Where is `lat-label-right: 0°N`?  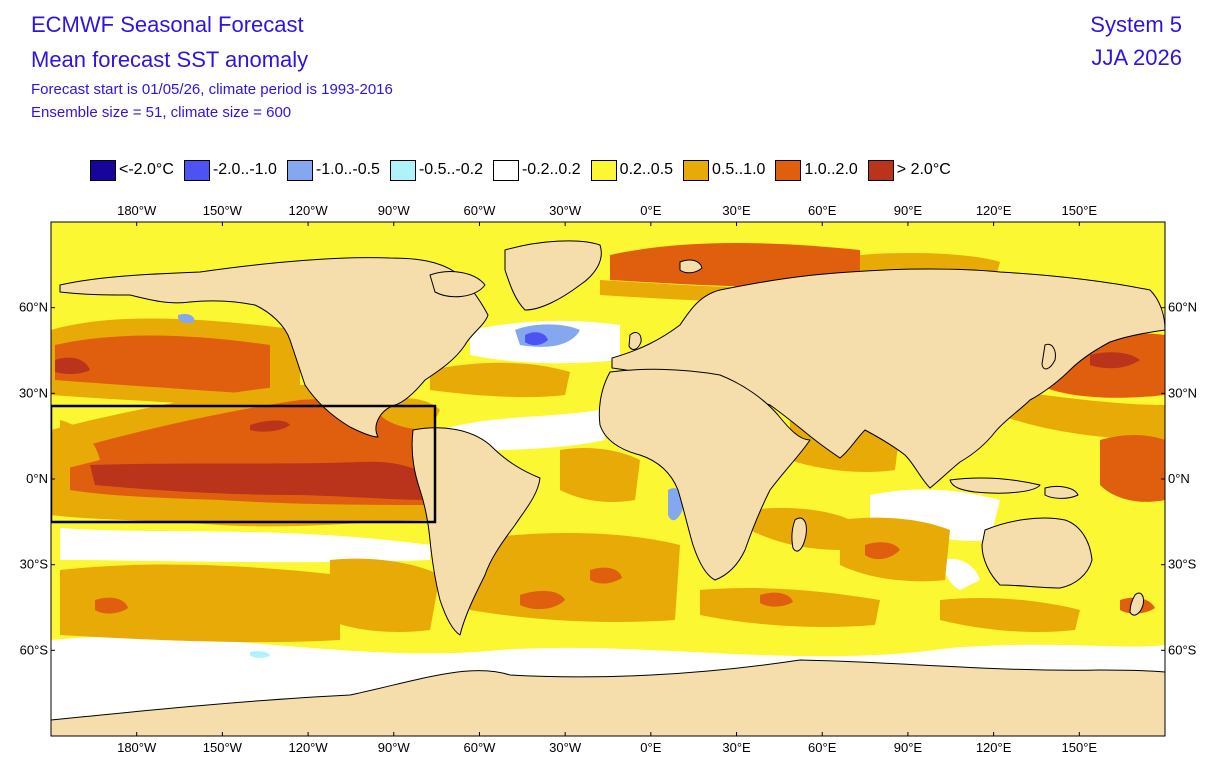 lat-label-right: 0°N is located at coordinates (1179, 478).